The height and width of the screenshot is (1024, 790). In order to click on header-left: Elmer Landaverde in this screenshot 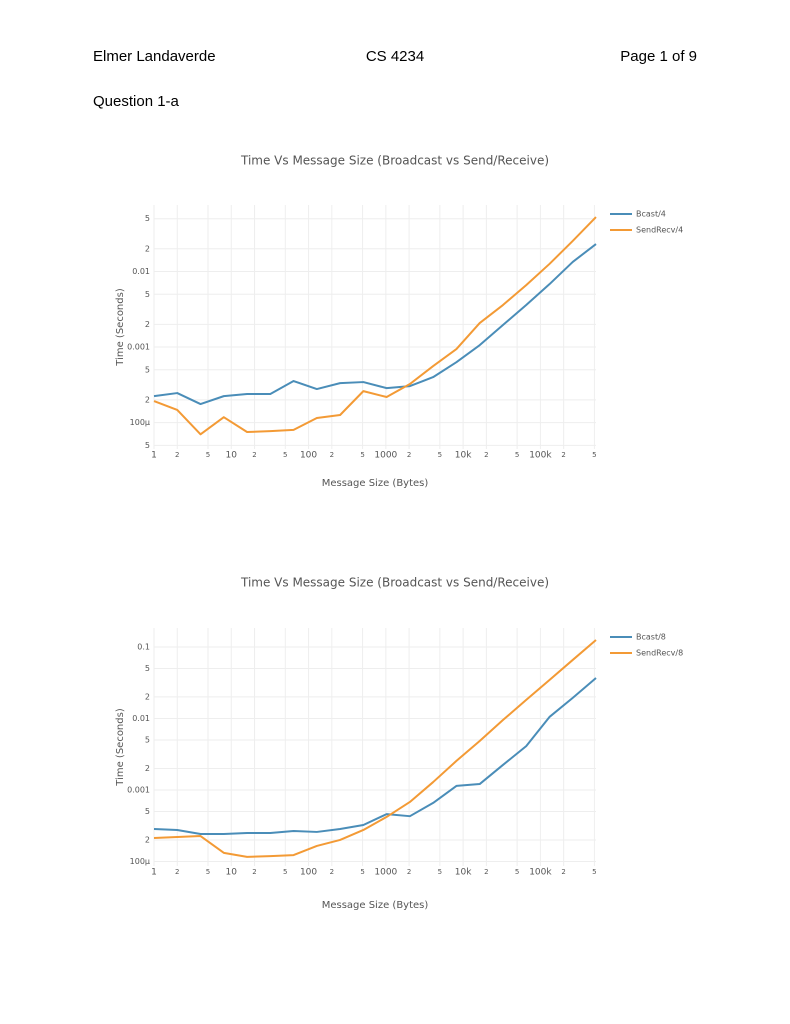, I will do `click(154, 56)`.